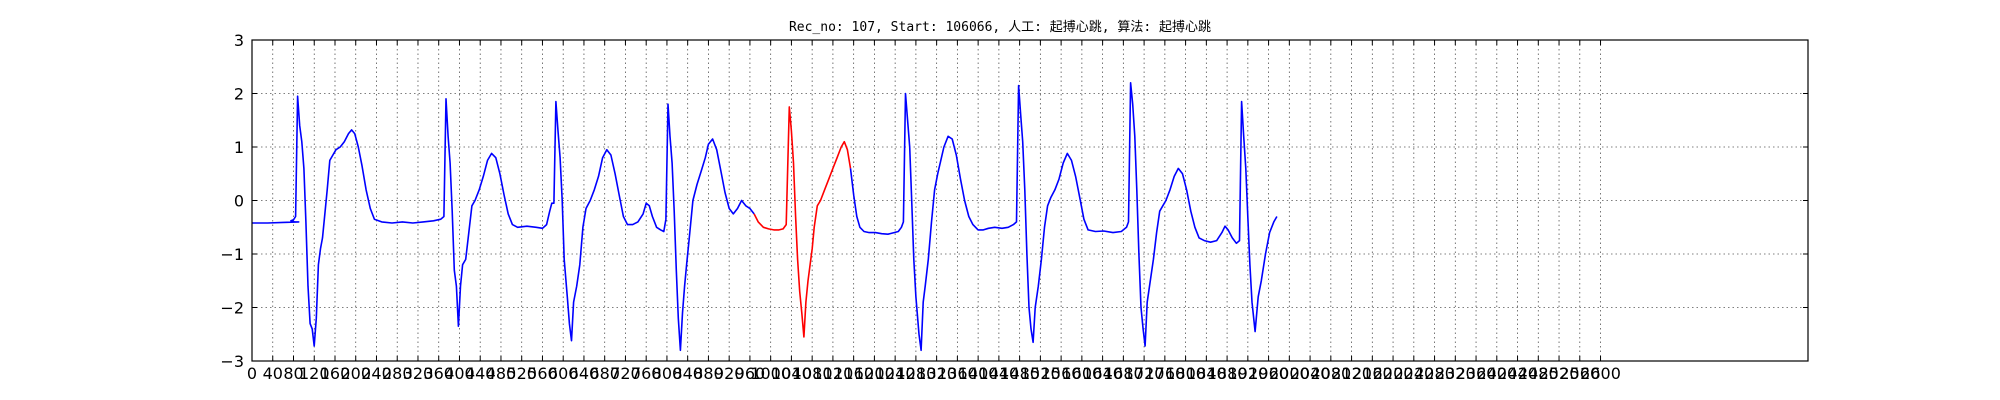  I want to click on x-tick-label: 2280, so click(1434, 373).